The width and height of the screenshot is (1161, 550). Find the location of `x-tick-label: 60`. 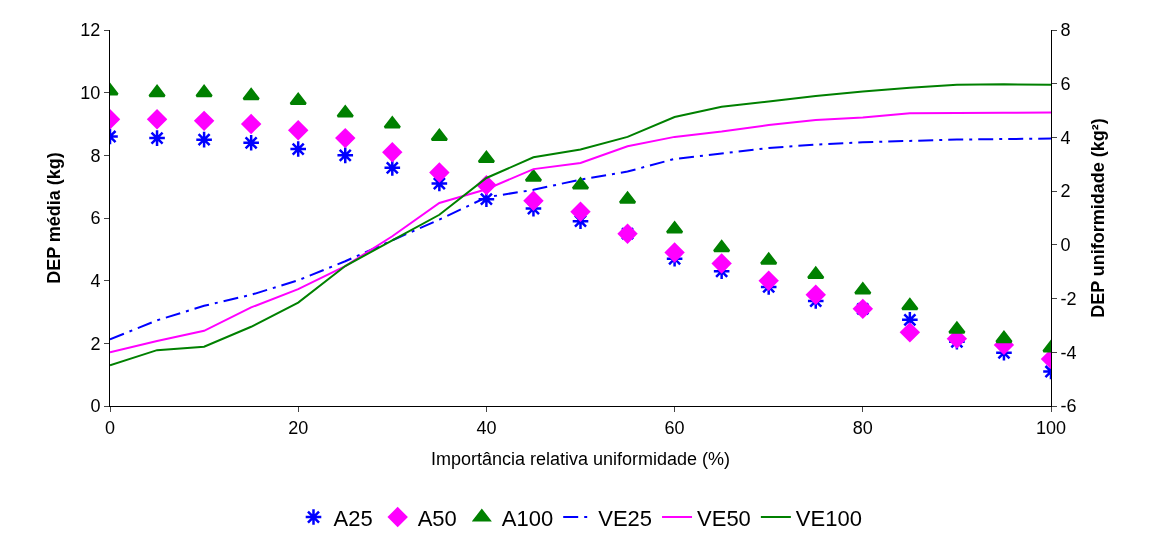

x-tick-label: 60 is located at coordinates (674, 427).